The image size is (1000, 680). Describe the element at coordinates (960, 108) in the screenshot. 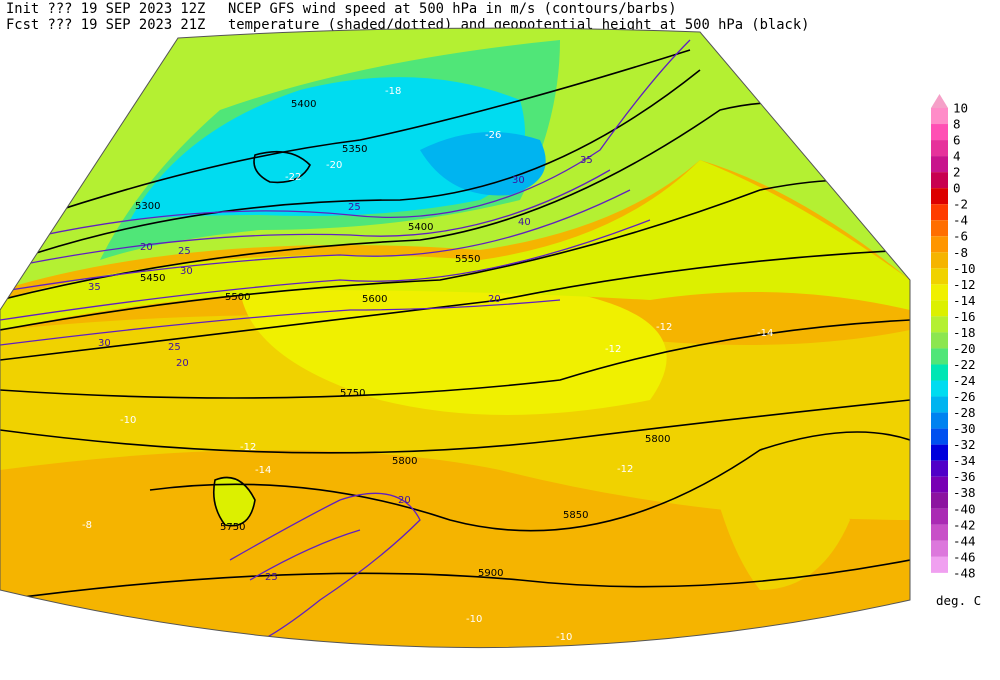

I see `colorbar-label: 10` at that location.